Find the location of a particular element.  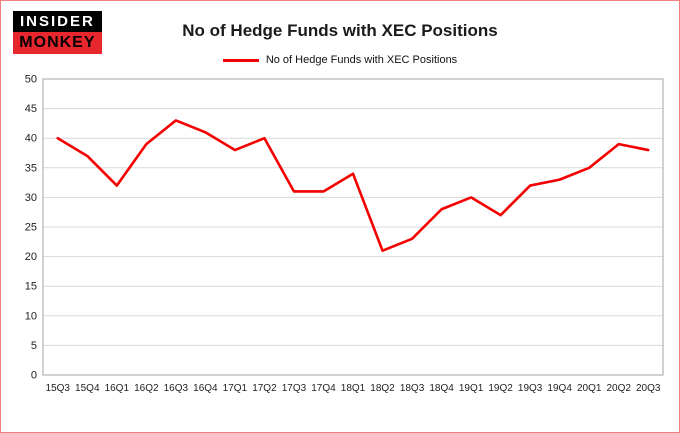

y-axis-tick-label: 0 is located at coordinates (34, 376).